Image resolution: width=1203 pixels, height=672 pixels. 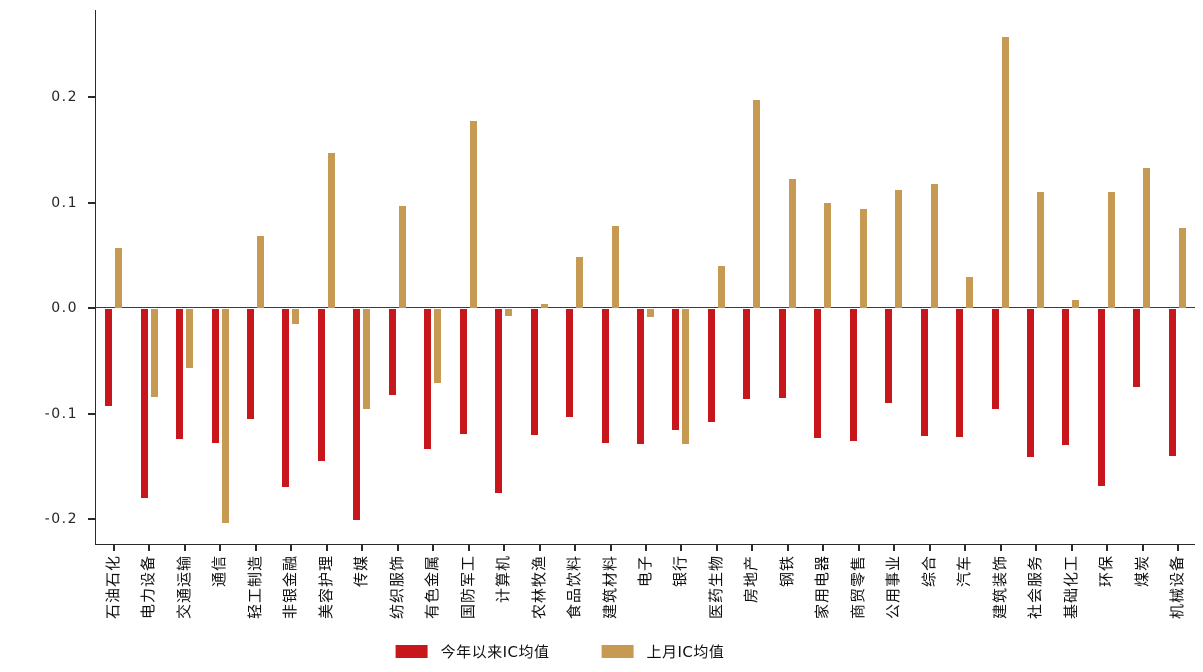 I want to click on x-label-cell: 纺织服饰, so click(x=396, y=596).